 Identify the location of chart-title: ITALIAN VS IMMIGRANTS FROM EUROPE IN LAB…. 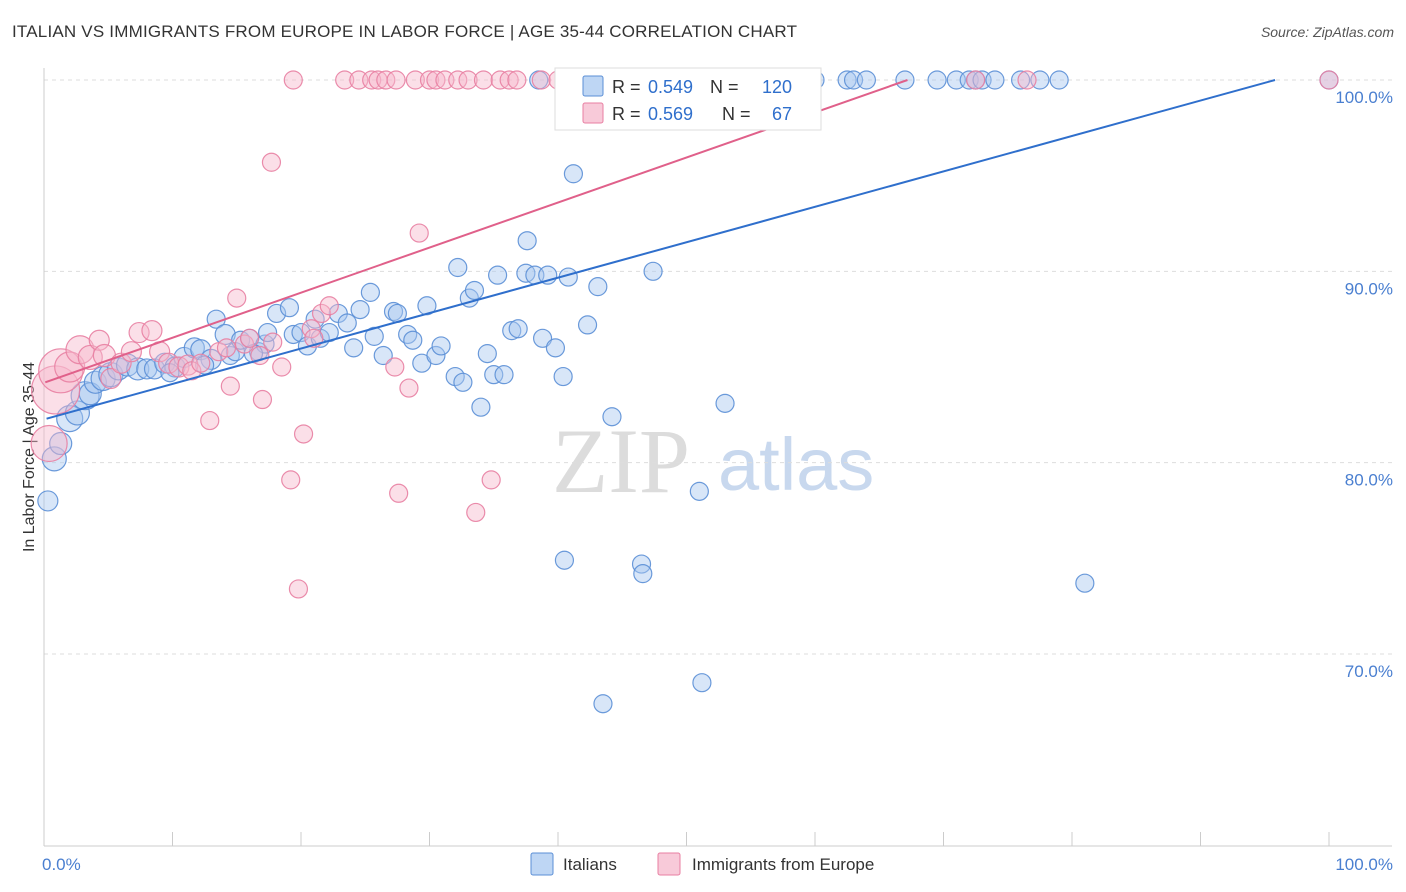
(405, 31).